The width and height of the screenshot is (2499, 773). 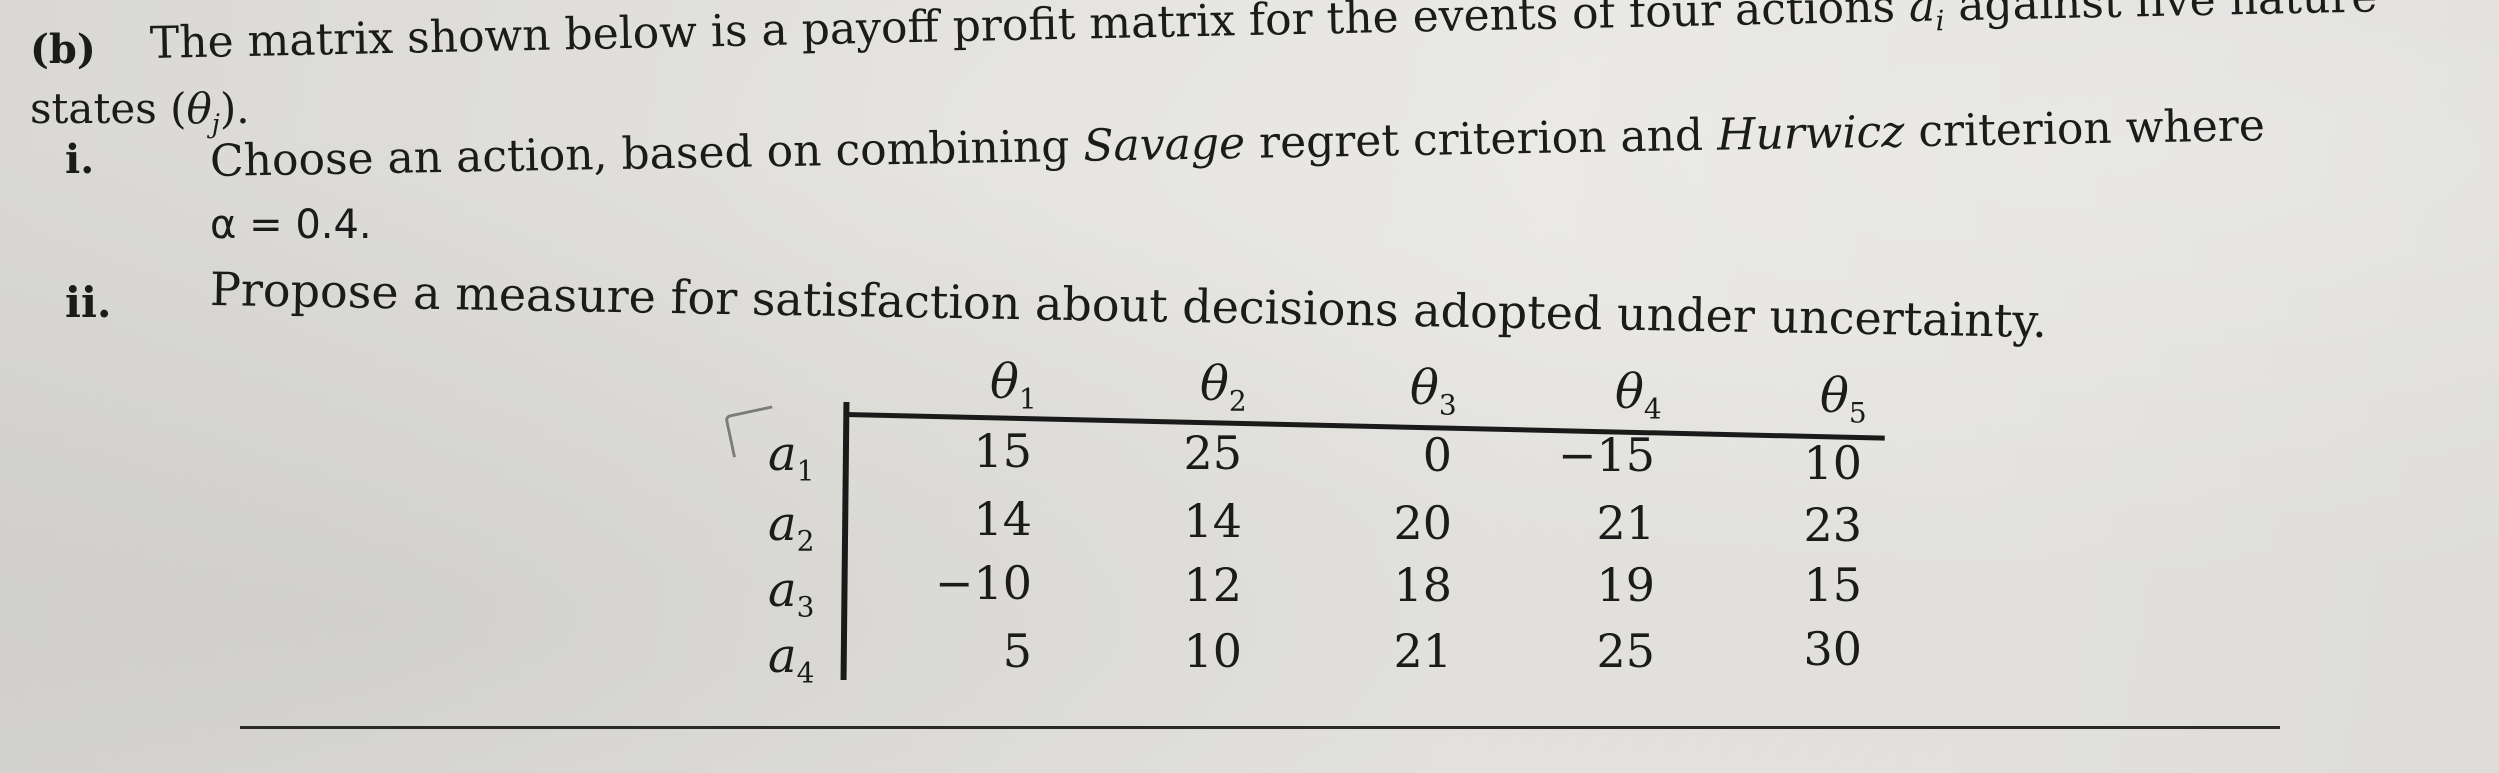 What do you see at coordinates (1013, 385) in the screenshot?
I see `col-header-theta-1: θ1` at bounding box center [1013, 385].